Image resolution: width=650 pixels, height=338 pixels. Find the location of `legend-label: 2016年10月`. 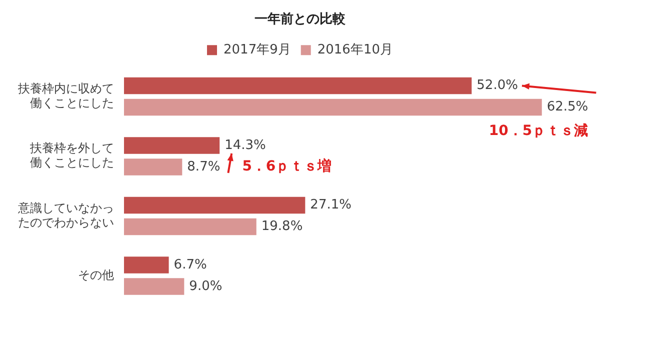

legend-label: 2016年10月 is located at coordinates (355, 50).